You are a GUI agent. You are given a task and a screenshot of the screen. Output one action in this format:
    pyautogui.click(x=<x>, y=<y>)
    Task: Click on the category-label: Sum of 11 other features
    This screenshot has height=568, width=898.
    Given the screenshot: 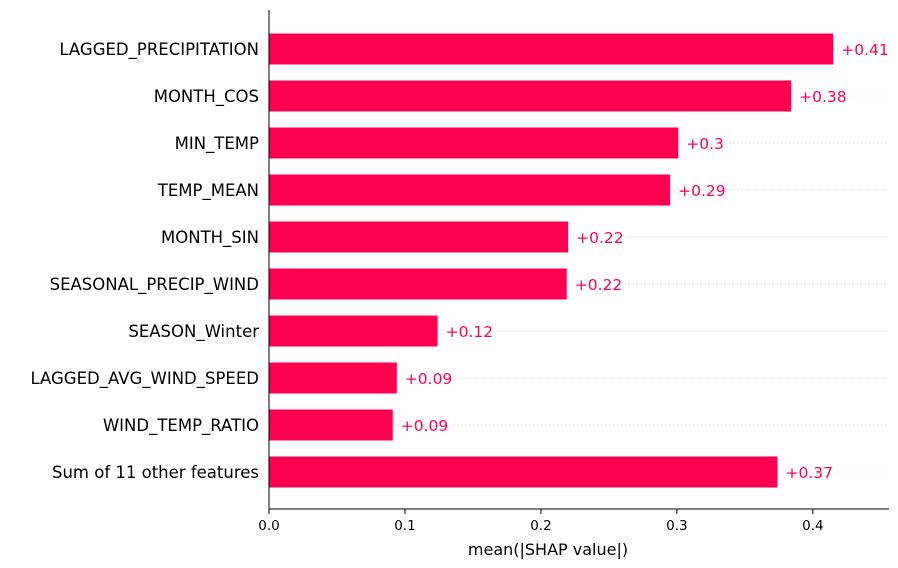 What is the action you would take?
    pyautogui.click(x=155, y=472)
    